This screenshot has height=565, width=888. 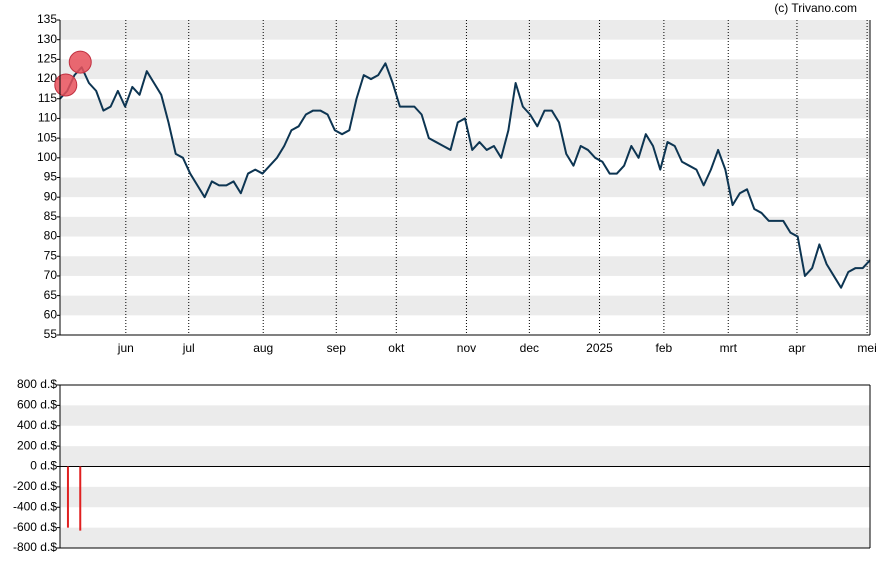 What do you see at coordinates (599, 348) in the screenshot?
I see `x-tick-label: 2025` at bounding box center [599, 348].